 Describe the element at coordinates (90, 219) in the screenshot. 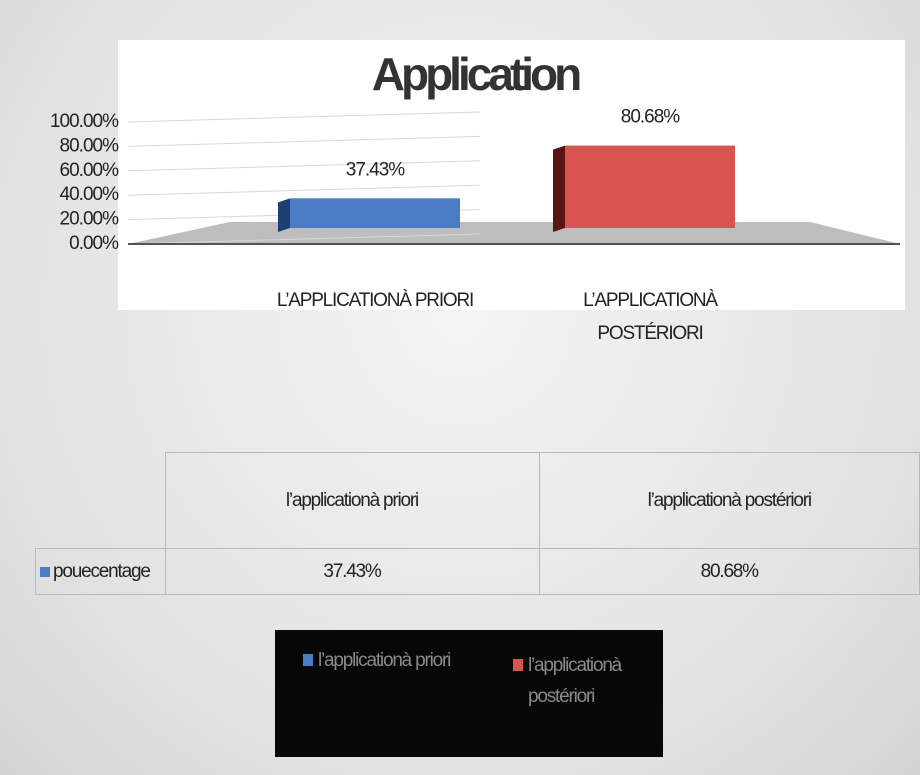

I see `y-tick-label: 20.00%` at that location.